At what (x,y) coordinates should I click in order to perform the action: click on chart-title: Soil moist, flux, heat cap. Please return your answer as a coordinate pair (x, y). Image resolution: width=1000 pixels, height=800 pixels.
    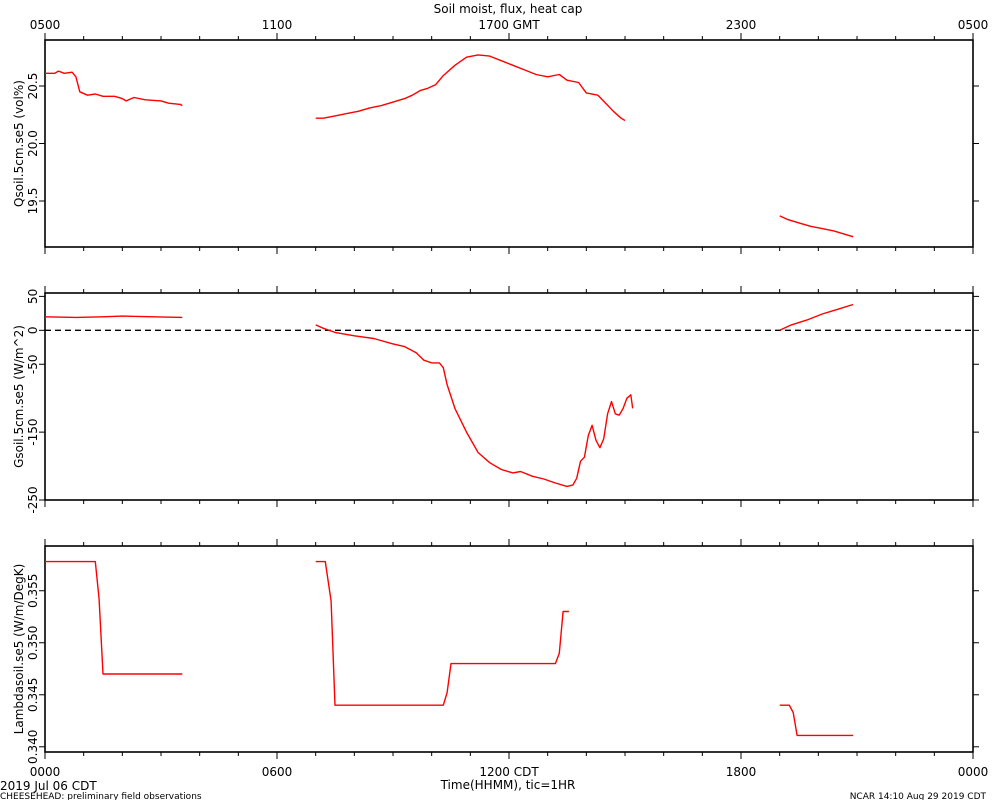
    Looking at the image, I should click on (508, 9).